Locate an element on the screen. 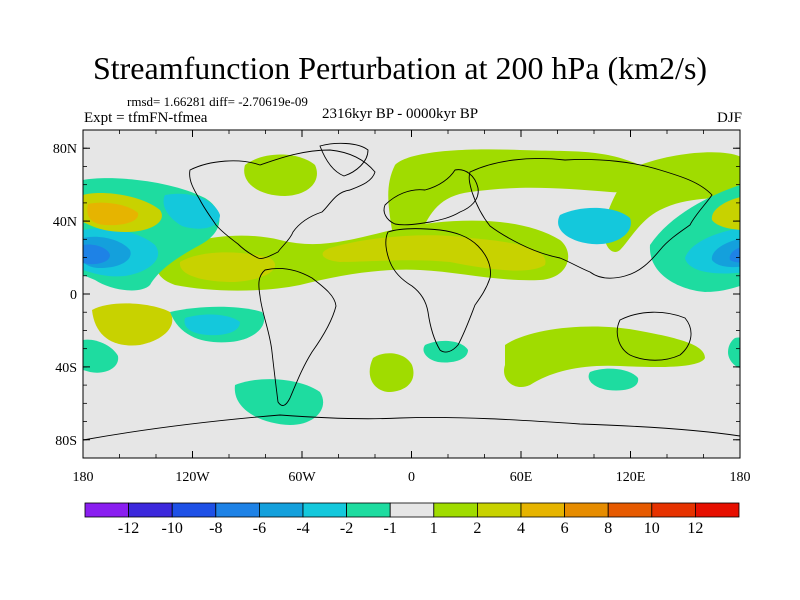 This screenshot has height=600, width=800. colorbar-label: -8 is located at coordinates (215, 528).